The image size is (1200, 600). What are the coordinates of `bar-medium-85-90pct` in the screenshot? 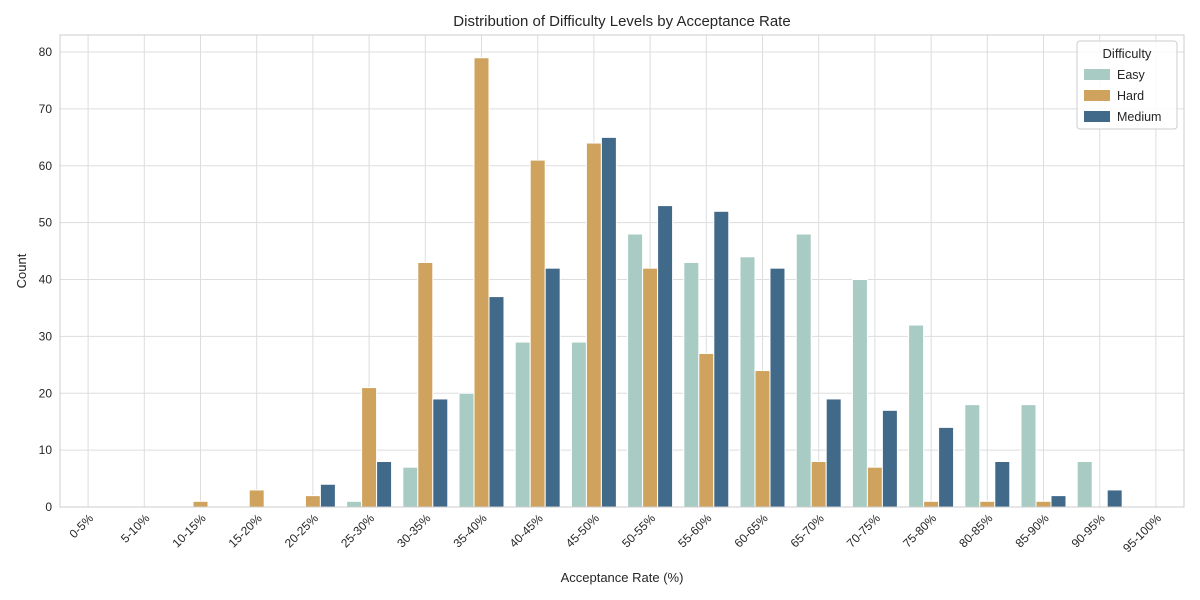 It's located at (1058, 501).